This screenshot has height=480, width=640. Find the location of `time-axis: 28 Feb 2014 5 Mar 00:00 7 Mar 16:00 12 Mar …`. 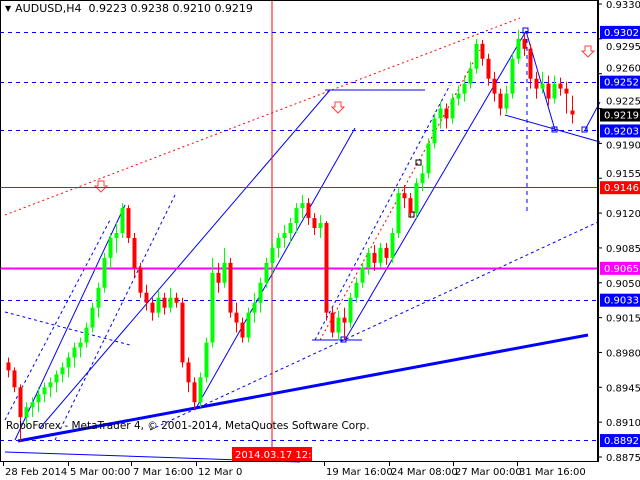

time-axis: 28 Feb 2014 5 Mar 00:00 7 Mar 16:00 12 Mar … is located at coordinates (294, 462).